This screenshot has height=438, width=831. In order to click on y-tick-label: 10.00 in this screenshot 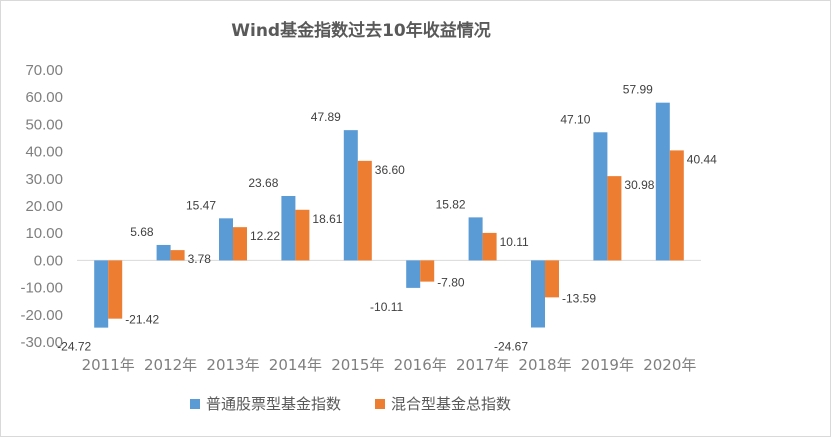, I will do `click(44, 233)`.